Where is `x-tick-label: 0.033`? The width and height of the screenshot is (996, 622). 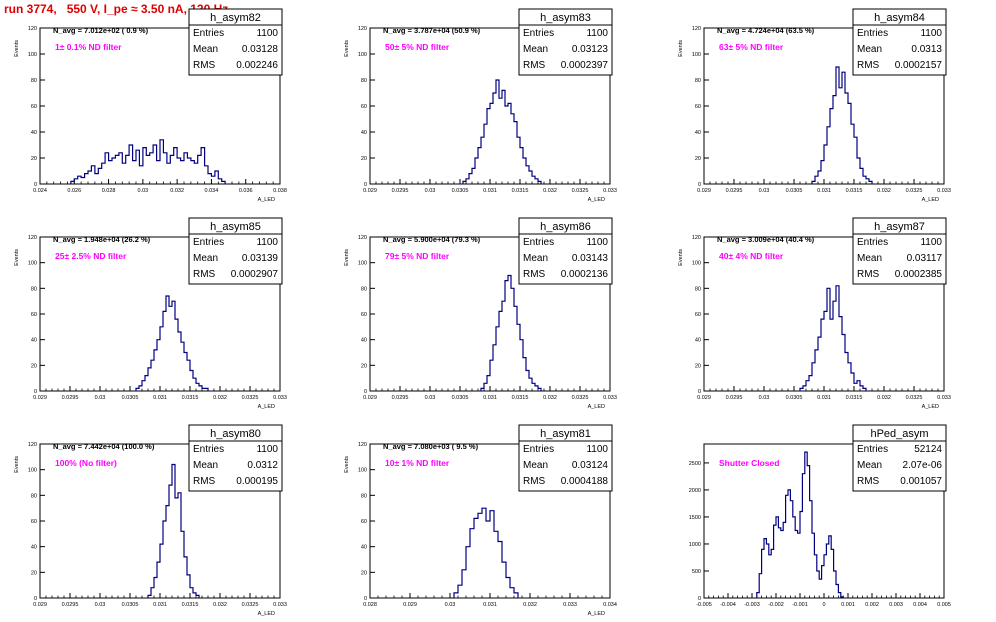 x-tick-label: 0.033 is located at coordinates (944, 191).